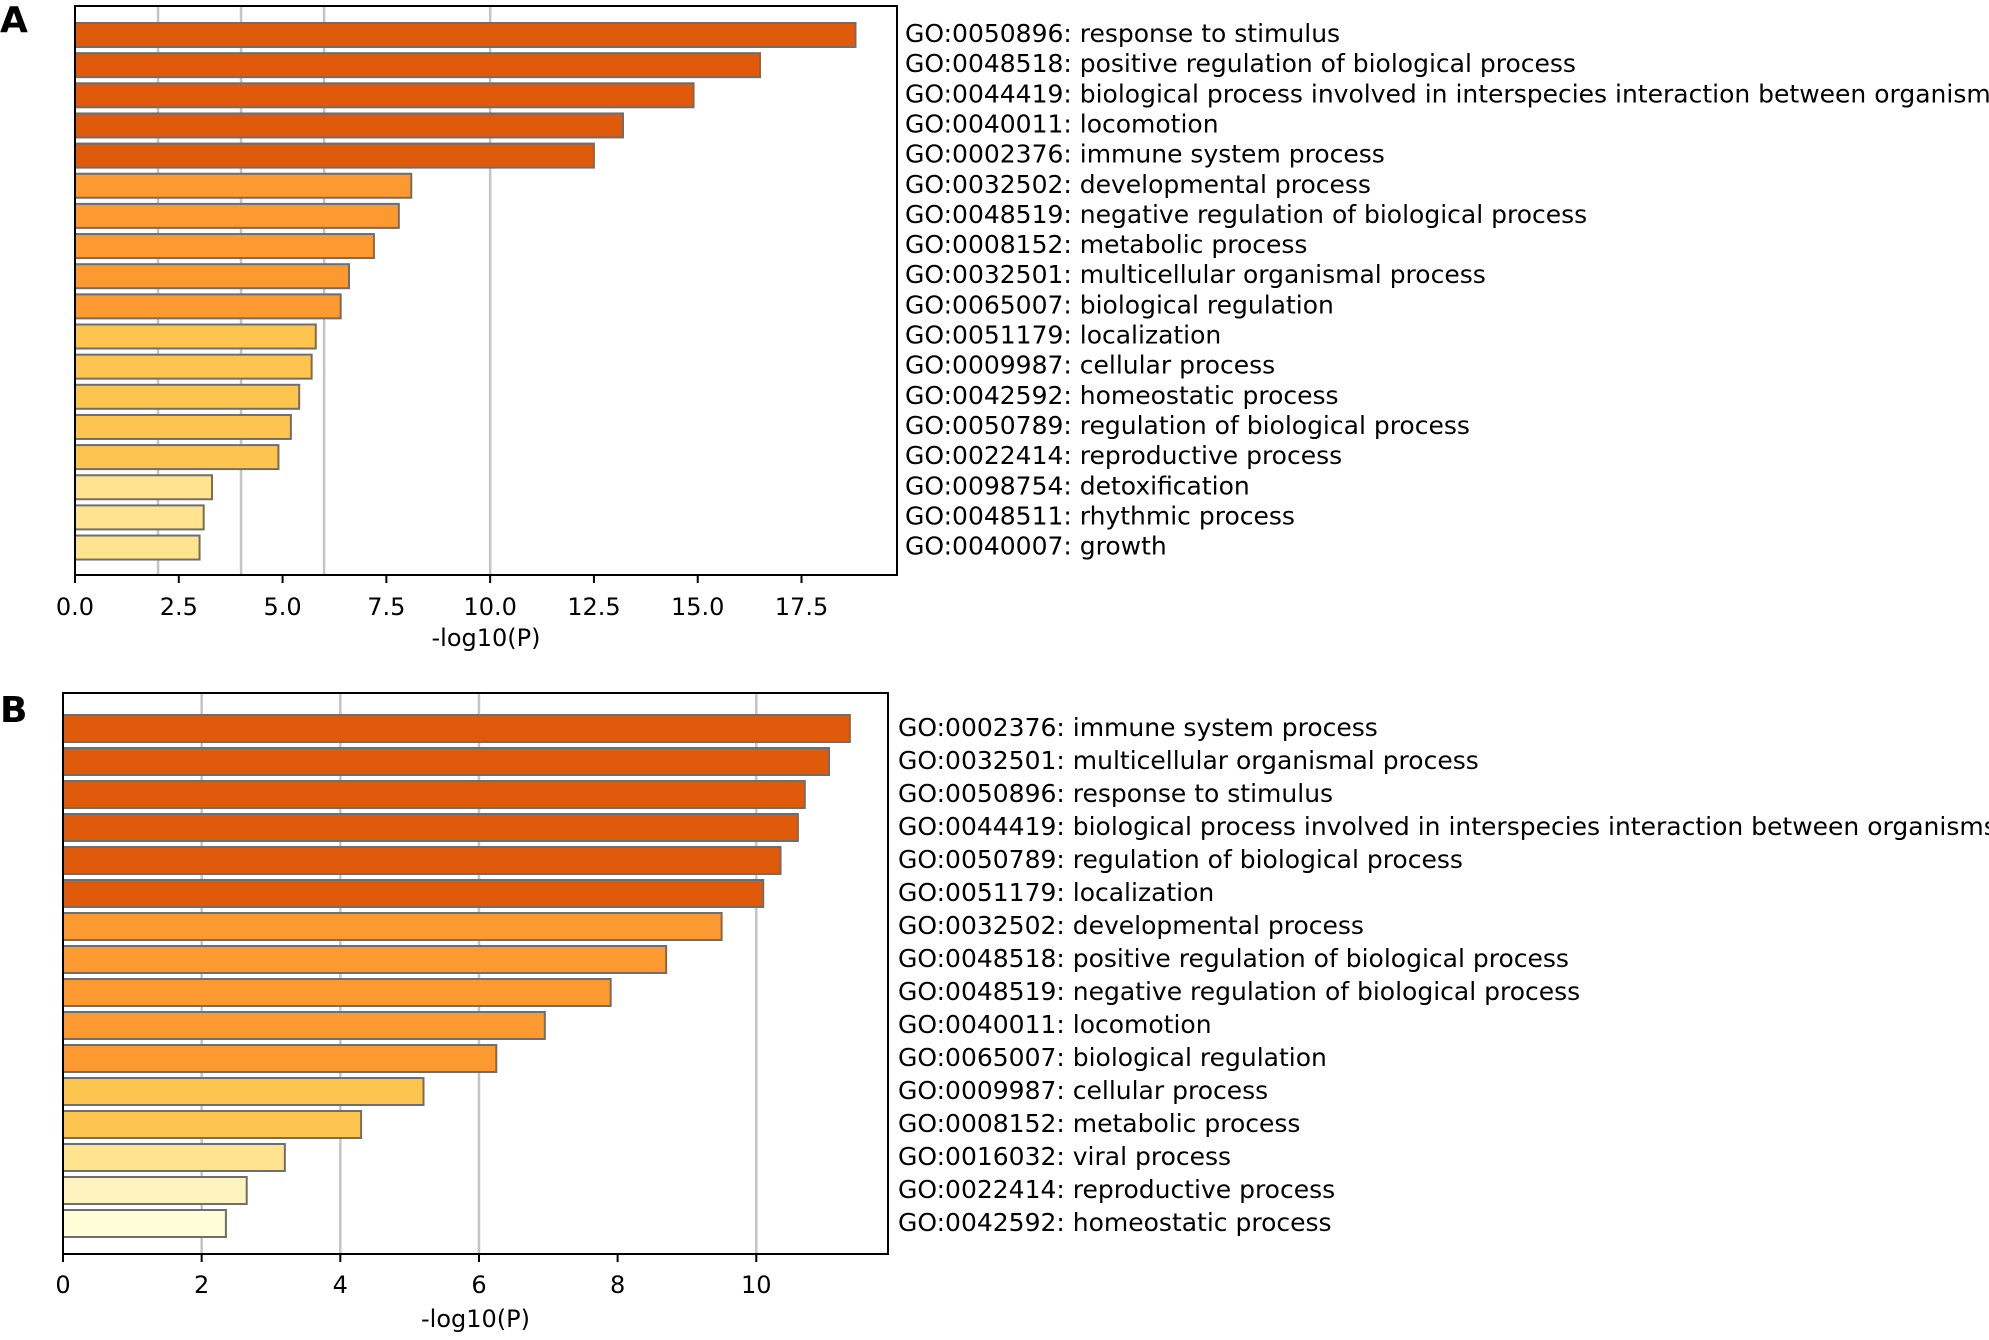 This screenshot has height=1340, width=1989. I want to click on x-tick-label: 7.5, so click(386, 607).